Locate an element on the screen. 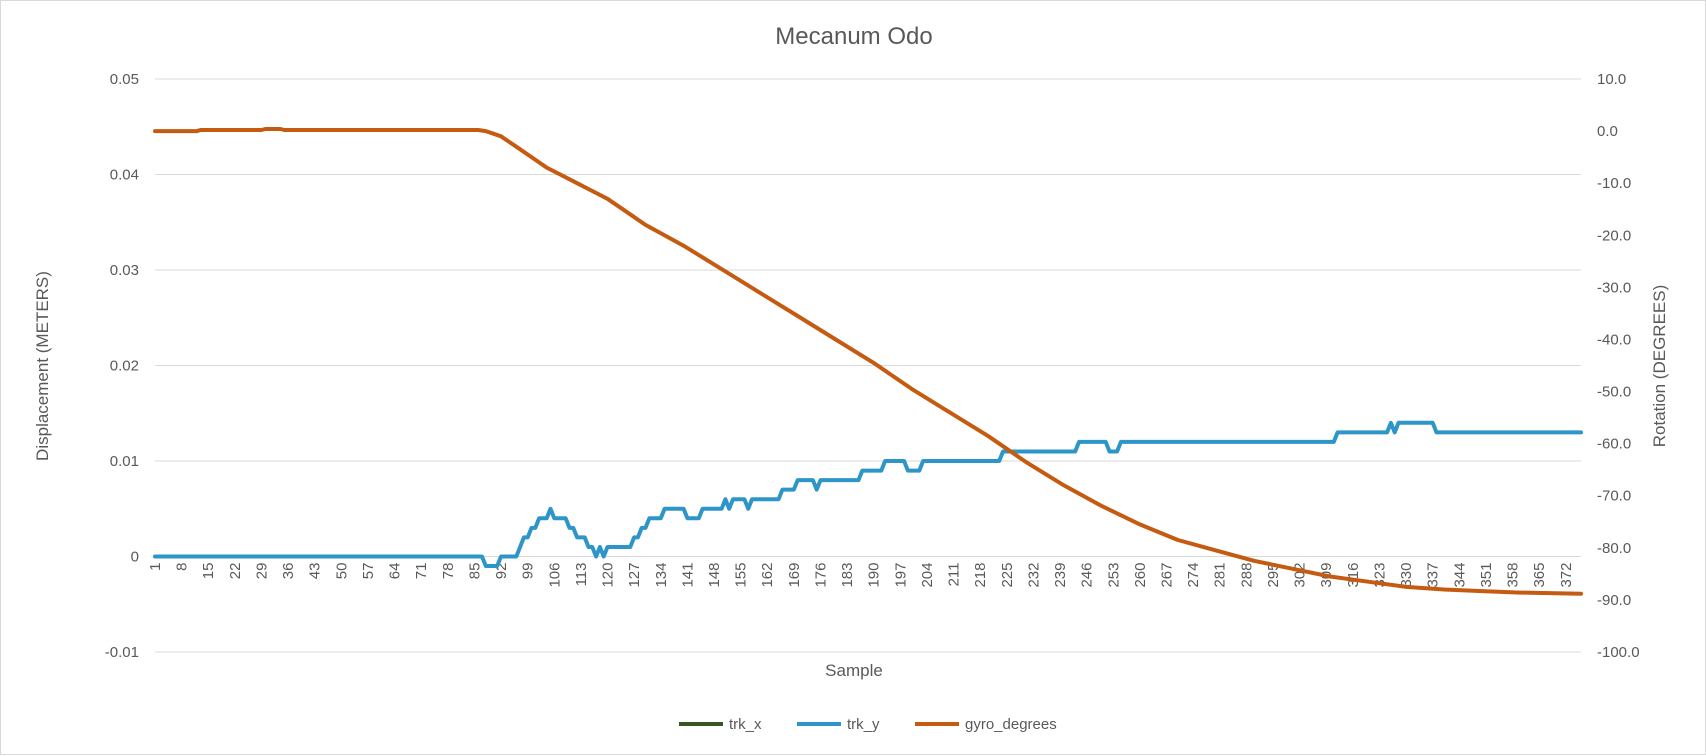 Image resolution: width=1706 pixels, height=756 pixels. x-tick-label: 358 is located at coordinates (1513, 575).